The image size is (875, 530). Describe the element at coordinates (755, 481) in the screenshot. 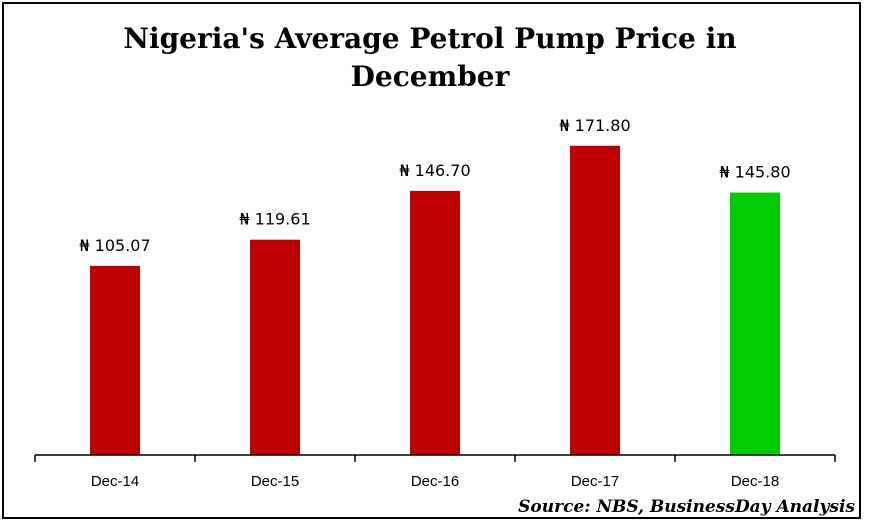

I see `x-tick-label: Dec-18` at that location.